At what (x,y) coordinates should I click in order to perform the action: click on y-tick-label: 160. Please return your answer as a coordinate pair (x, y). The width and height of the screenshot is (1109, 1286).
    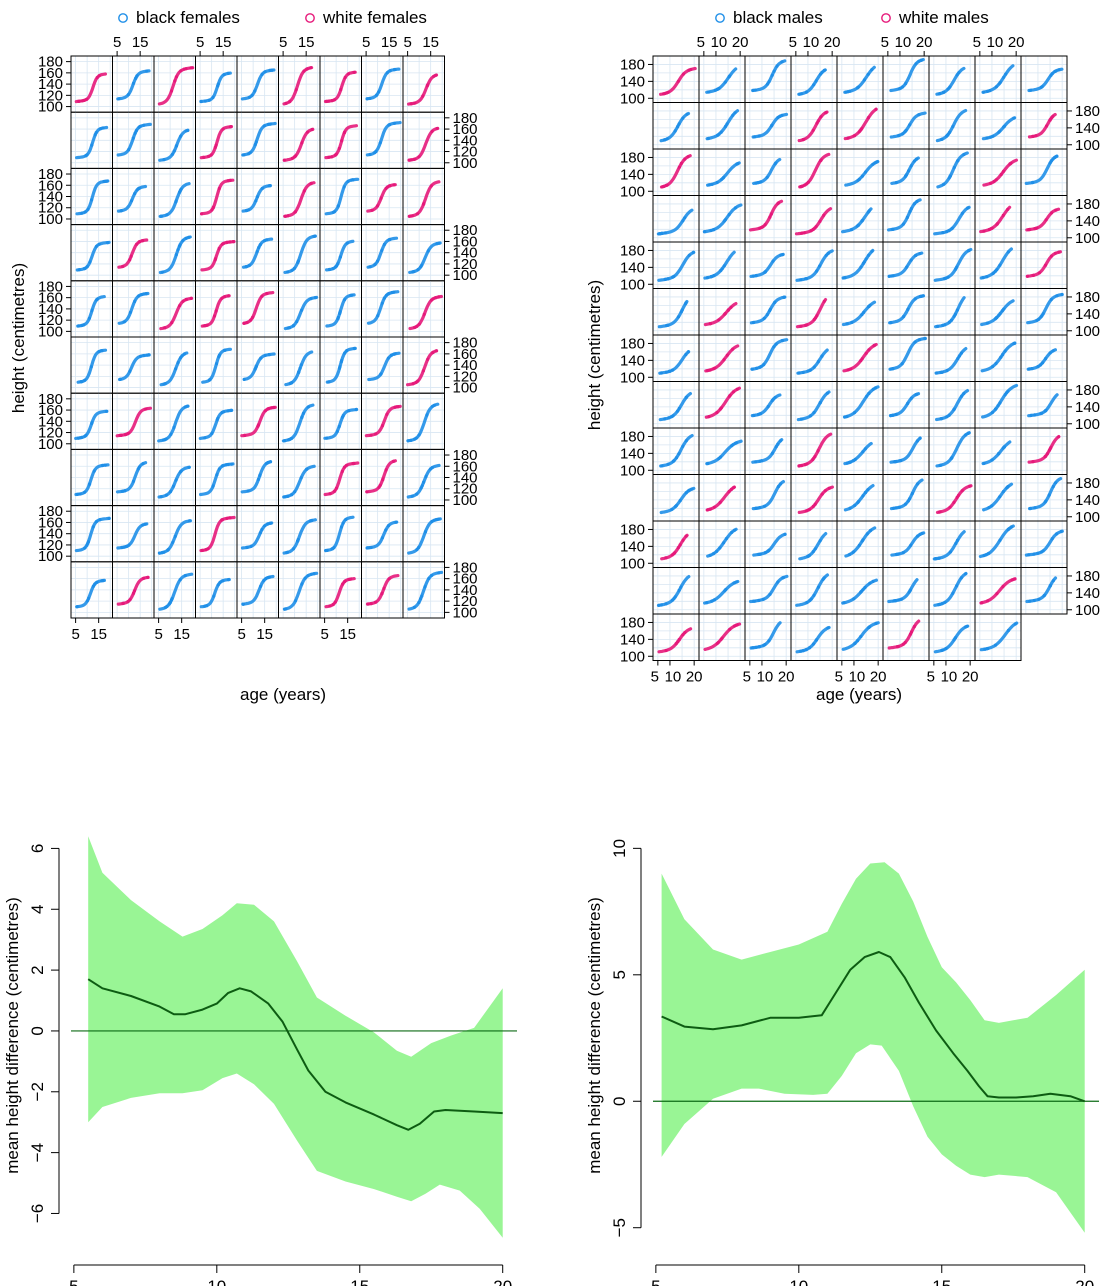
    Looking at the image, I should click on (50, 522).